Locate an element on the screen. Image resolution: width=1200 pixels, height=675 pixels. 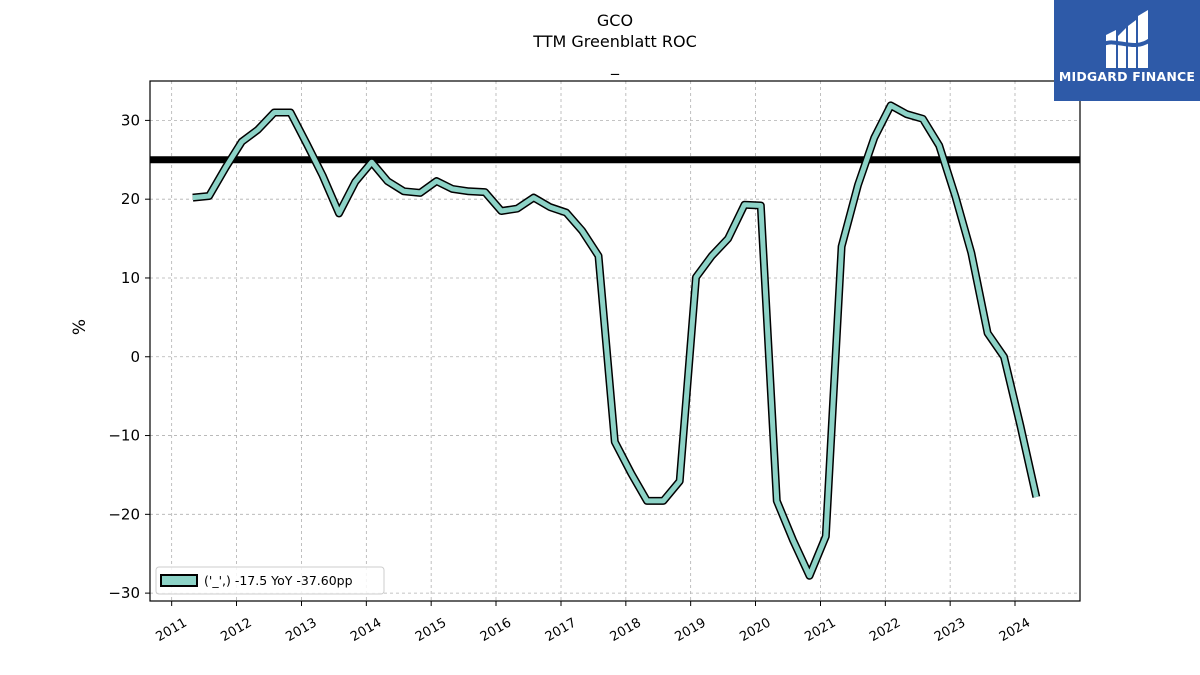
legend-box is located at coordinates (270, 580).